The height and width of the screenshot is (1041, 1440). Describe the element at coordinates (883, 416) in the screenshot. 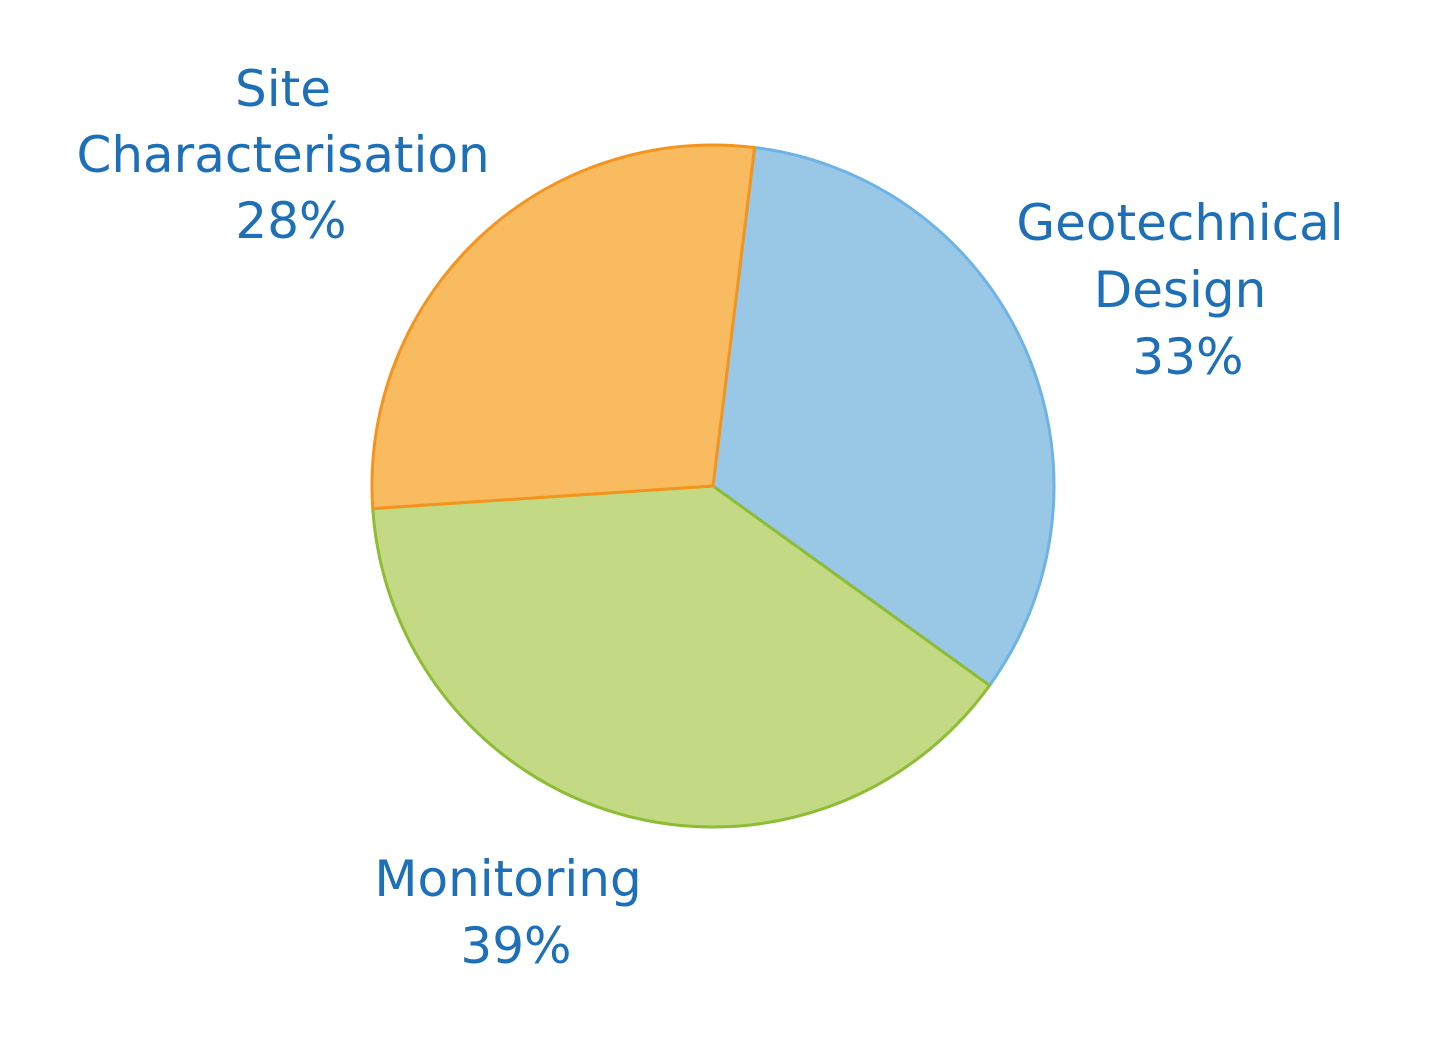

I see `pie-slice-geotechnical-design` at that location.